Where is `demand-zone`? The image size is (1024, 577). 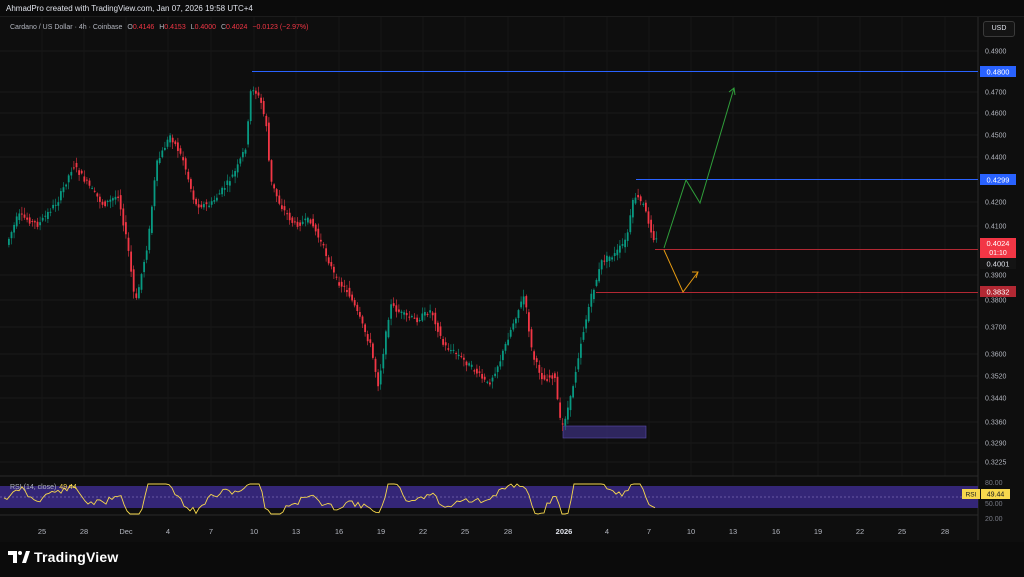
demand-zone is located at coordinates (604, 432).